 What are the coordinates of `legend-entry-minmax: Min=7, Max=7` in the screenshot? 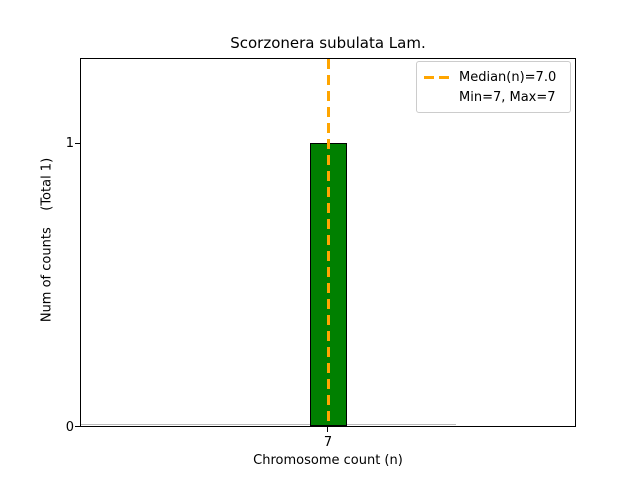 It's located at (493, 97).